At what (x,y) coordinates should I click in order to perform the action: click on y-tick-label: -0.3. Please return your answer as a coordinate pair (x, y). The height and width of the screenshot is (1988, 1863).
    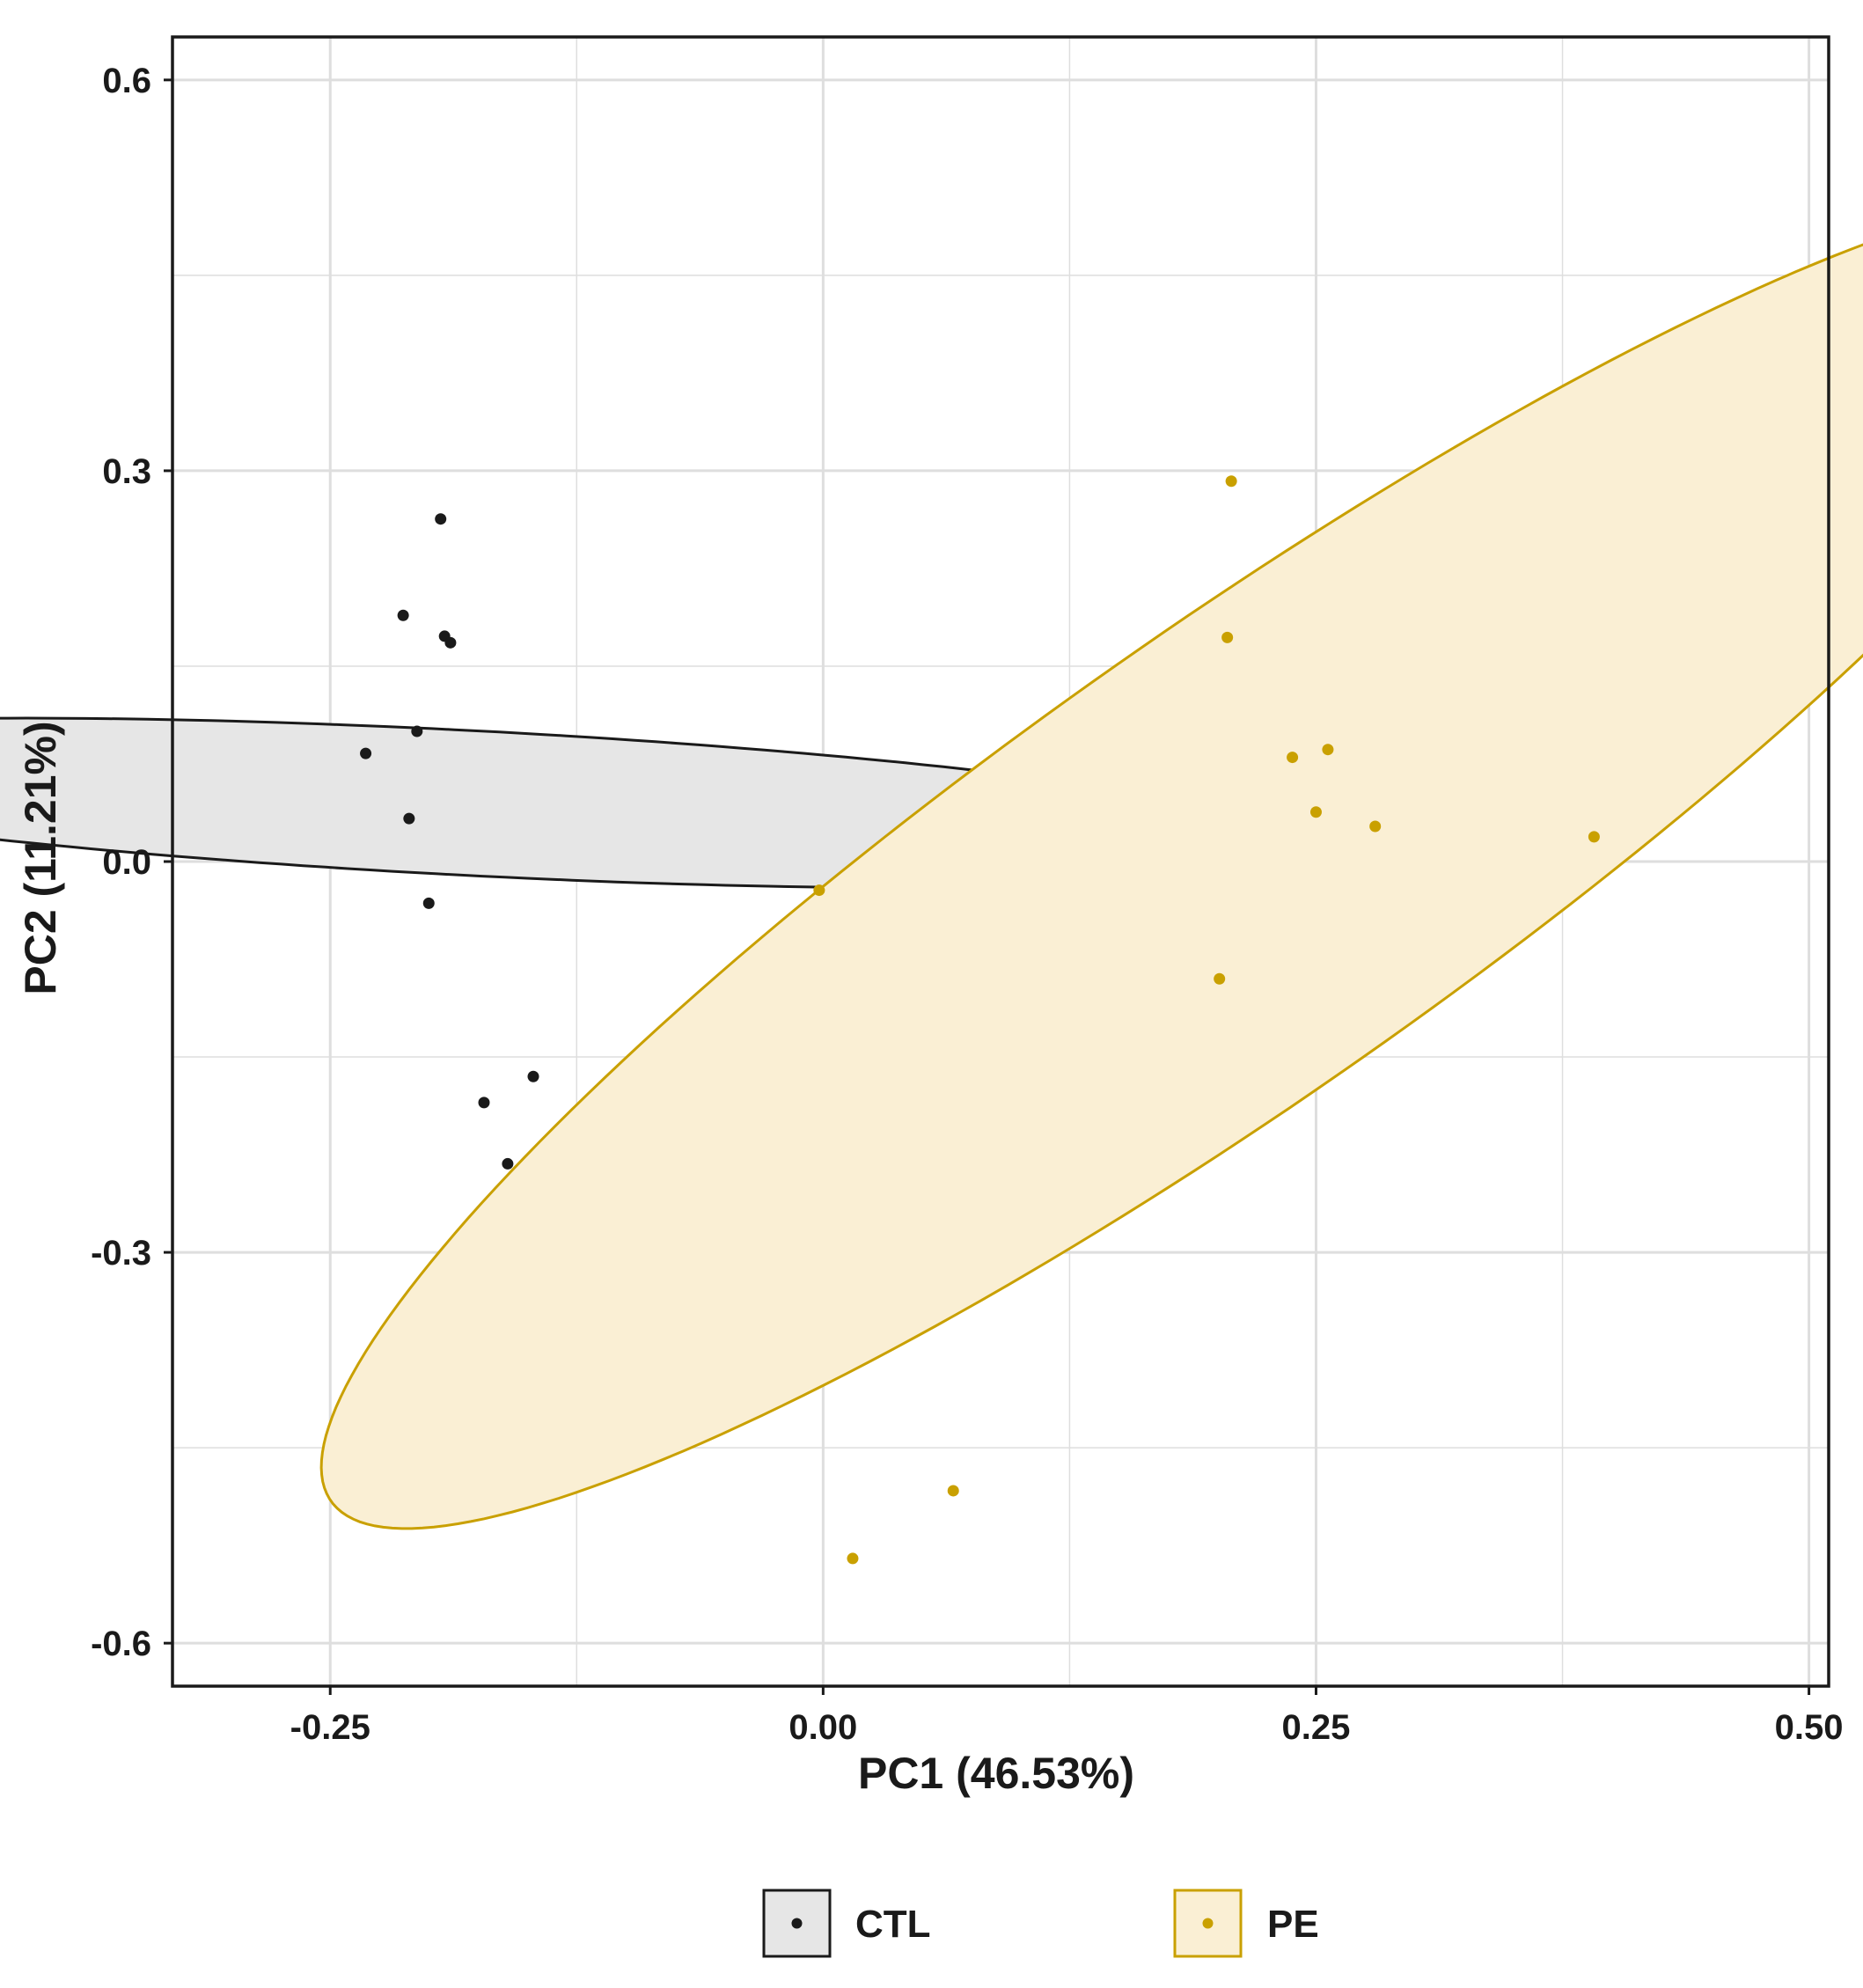
    Looking at the image, I should click on (121, 1254).